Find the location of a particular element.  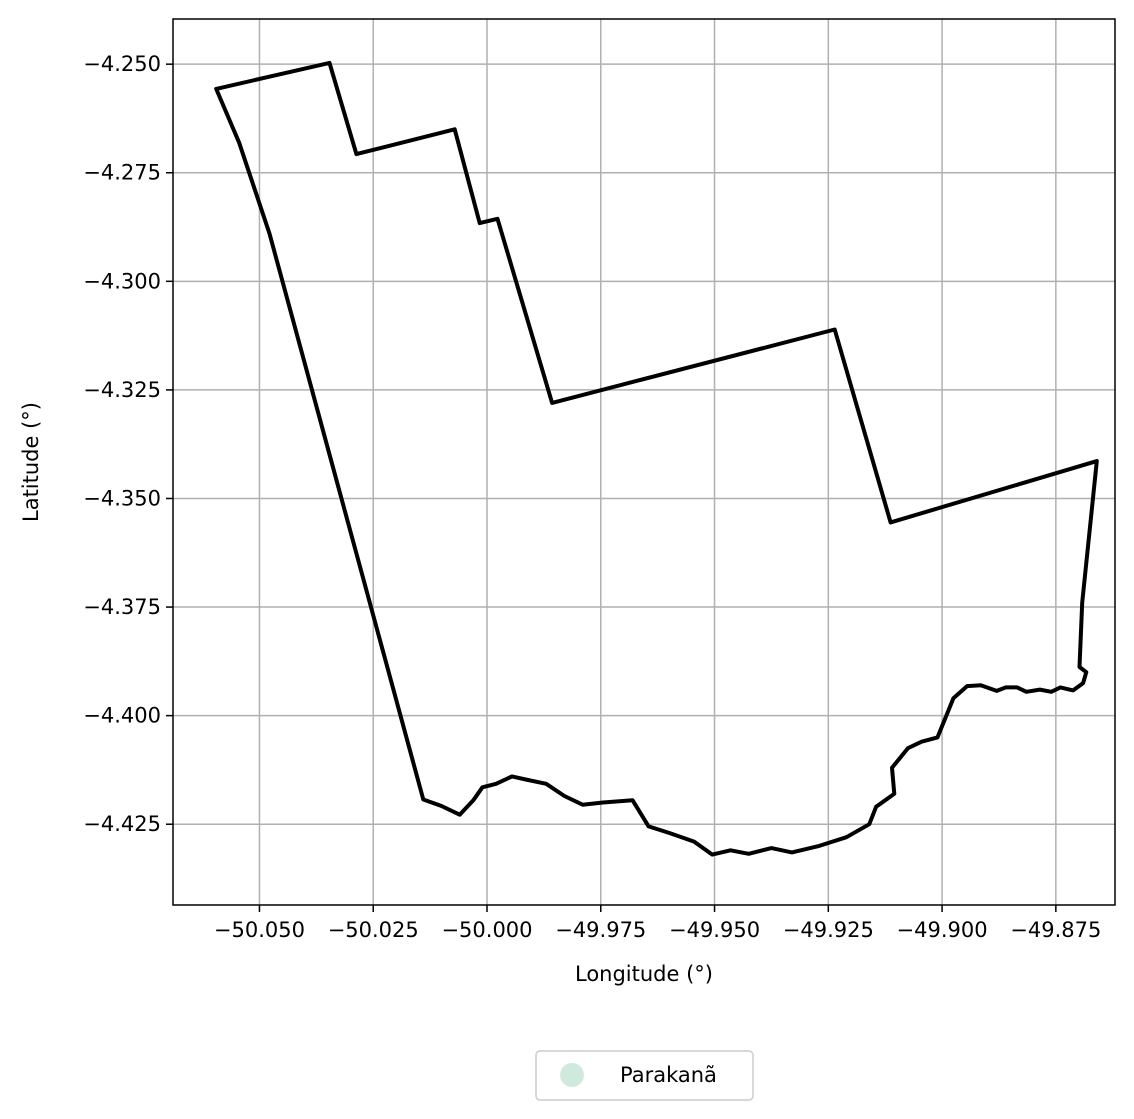

x-axis-label: Longitude (°) is located at coordinates (644, 974).